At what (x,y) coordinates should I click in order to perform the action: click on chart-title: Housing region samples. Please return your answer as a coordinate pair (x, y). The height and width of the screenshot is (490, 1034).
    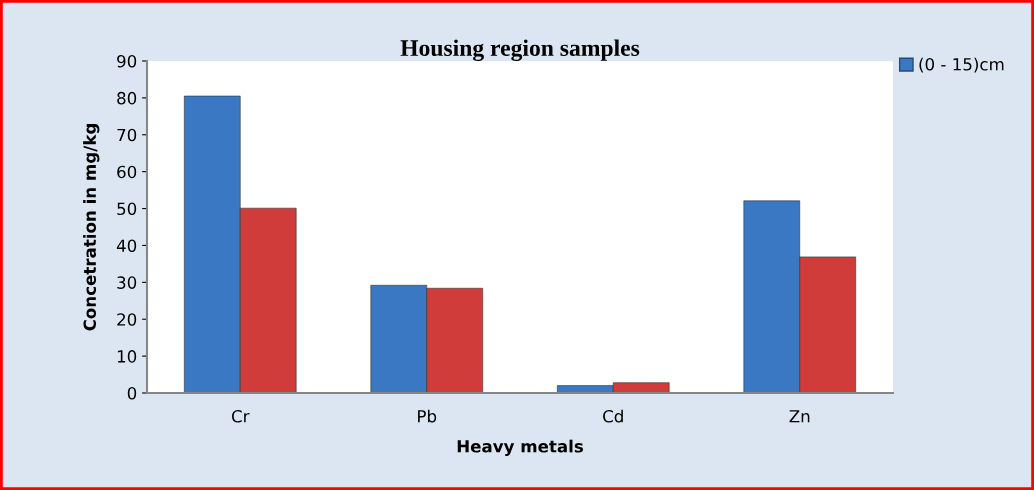
    Looking at the image, I should click on (520, 50).